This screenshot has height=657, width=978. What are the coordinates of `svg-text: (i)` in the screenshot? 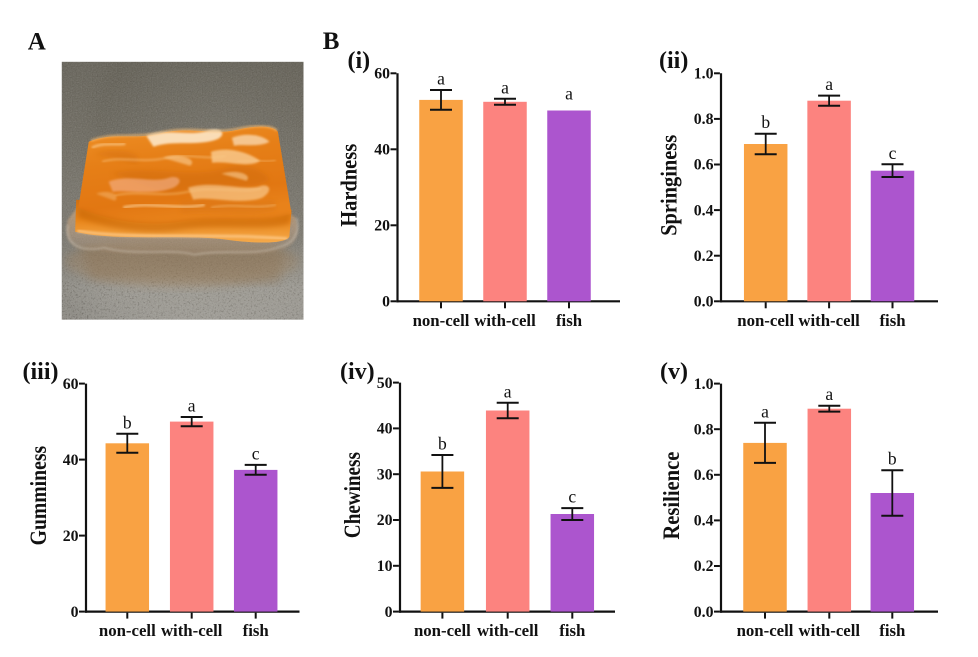 It's located at (359, 61).